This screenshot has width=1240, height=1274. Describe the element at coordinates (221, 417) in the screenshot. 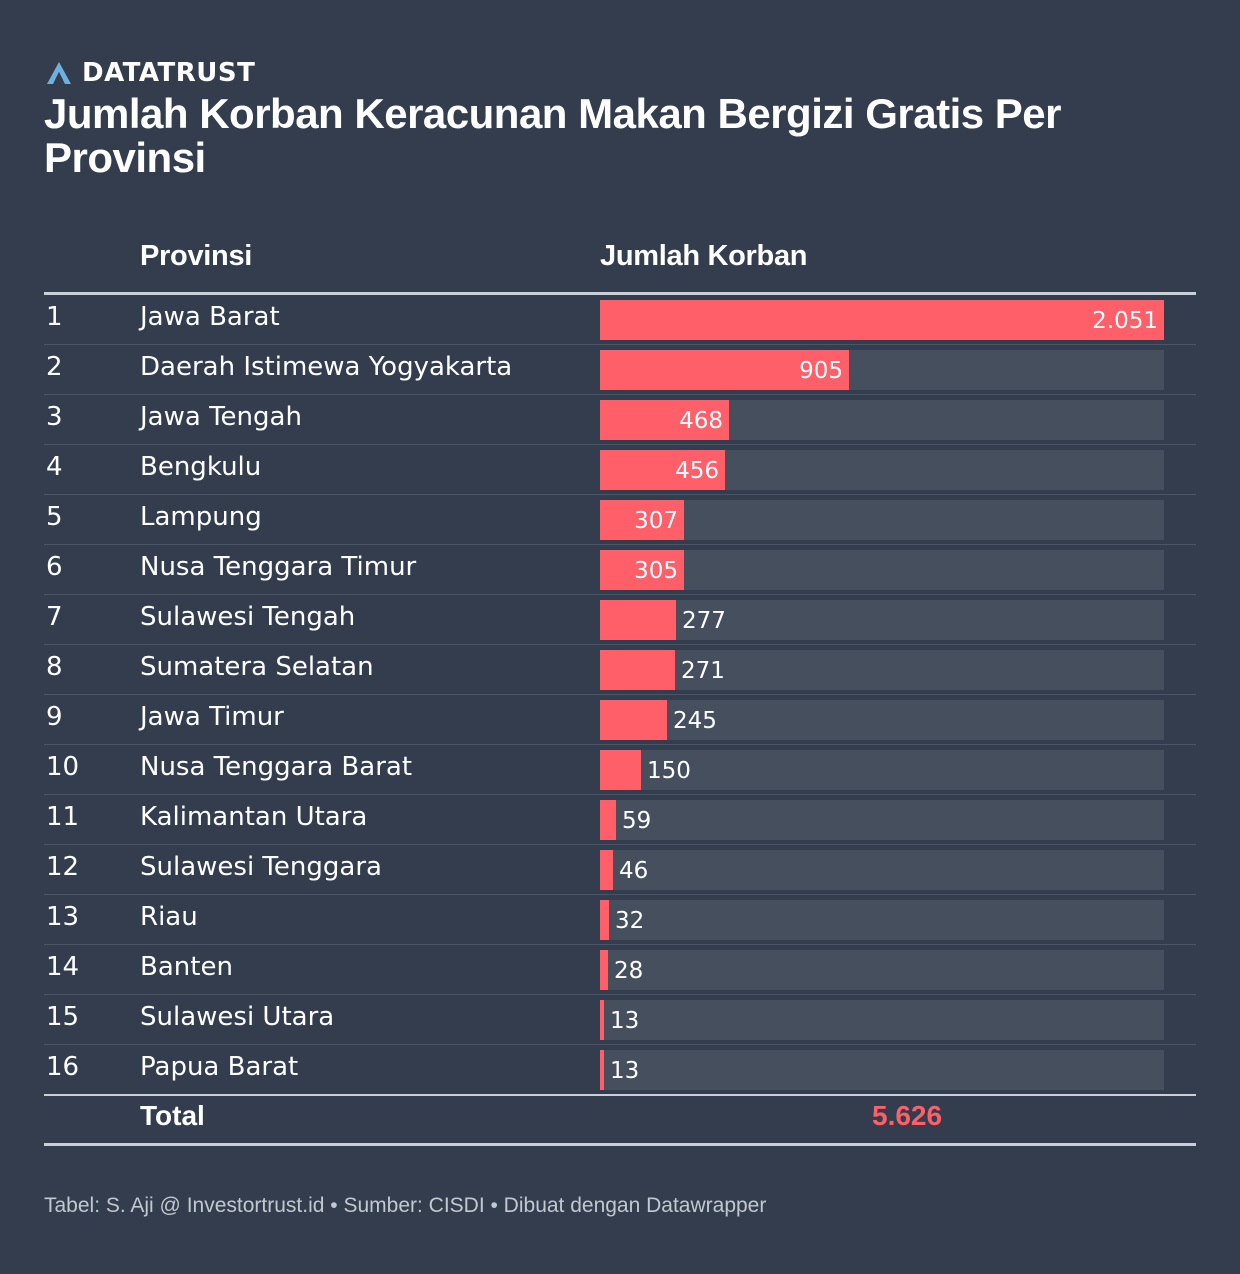

I see `row-province: Jawa Tengah` at that location.